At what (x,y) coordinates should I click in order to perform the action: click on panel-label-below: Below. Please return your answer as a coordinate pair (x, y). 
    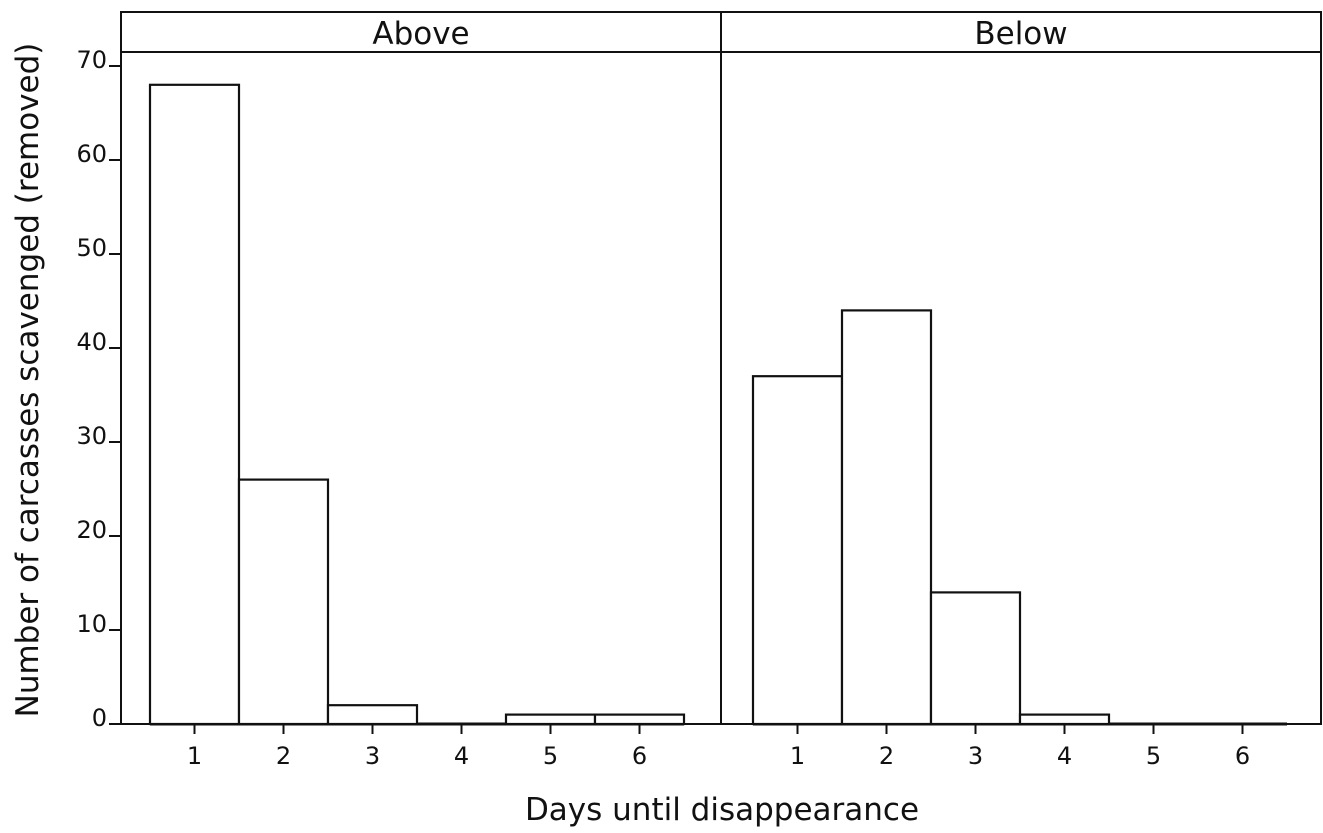
    Looking at the image, I should click on (1020, 34).